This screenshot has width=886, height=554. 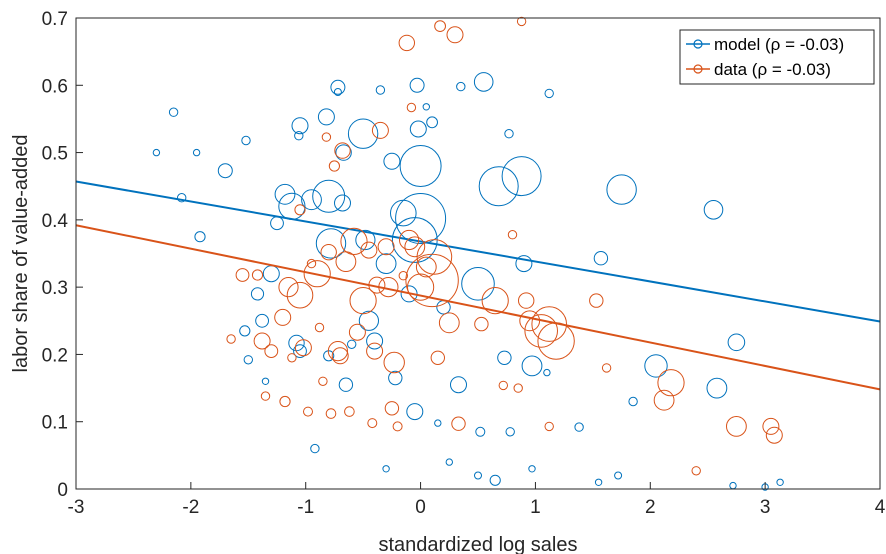 What do you see at coordinates (55, 423) in the screenshot?
I see `y-tick-label: 0.1` at bounding box center [55, 423].